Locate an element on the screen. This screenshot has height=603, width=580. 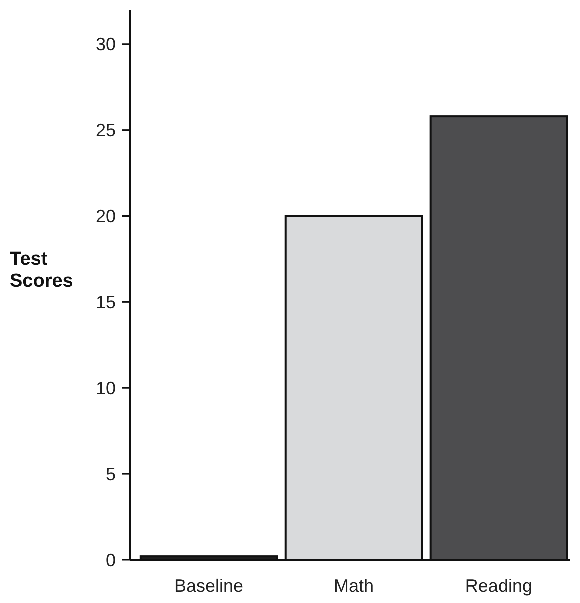
x-tick-label: Reading is located at coordinates (498, 586).